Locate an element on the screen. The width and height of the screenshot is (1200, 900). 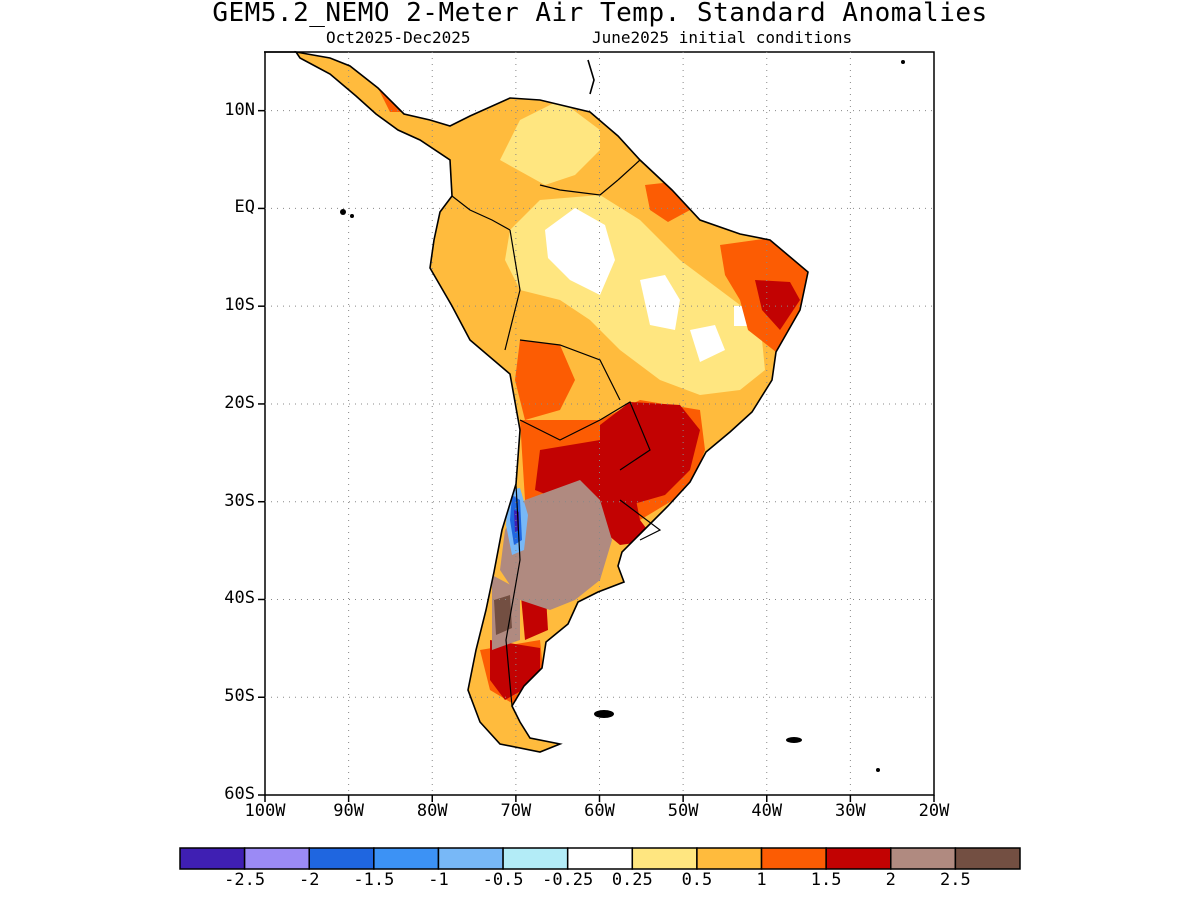
anomaly-darkbrown-andes is located at coordinates (503, 615).